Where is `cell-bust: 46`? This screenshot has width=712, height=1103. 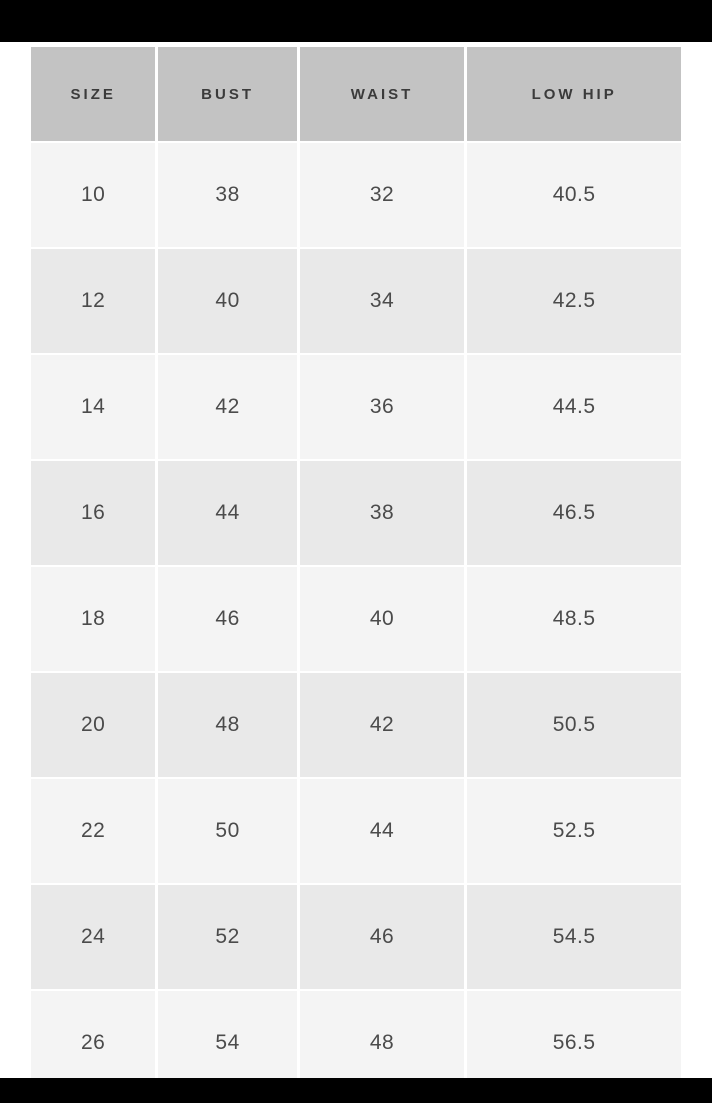 cell-bust: 46 is located at coordinates (227, 619).